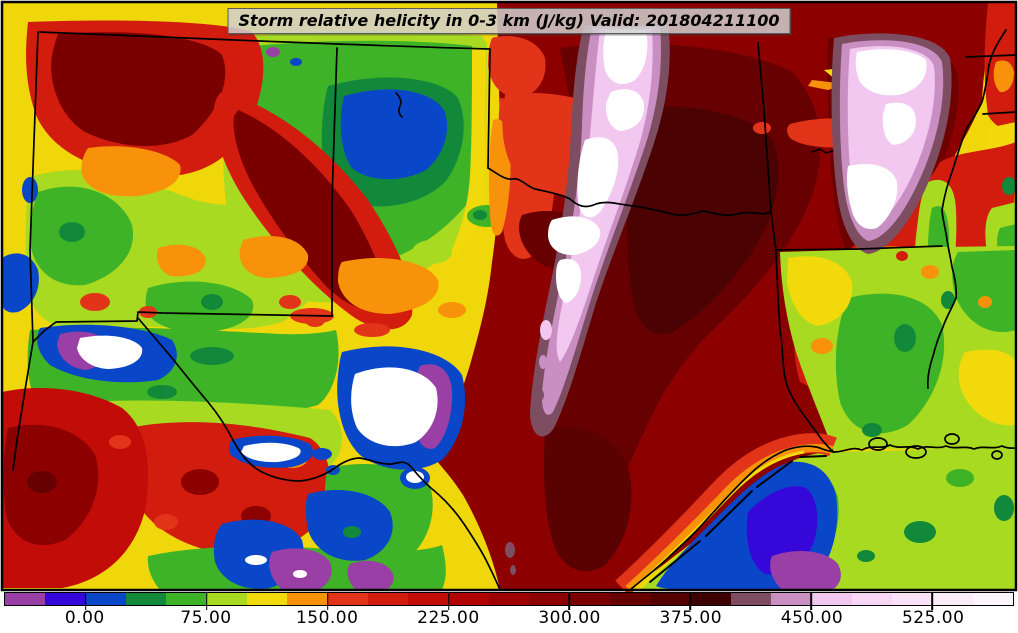 The height and width of the screenshot is (633, 1018). Describe the element at coordinates (25, 251) in the screenshot. I see `border-new-mexico-west` at that location.